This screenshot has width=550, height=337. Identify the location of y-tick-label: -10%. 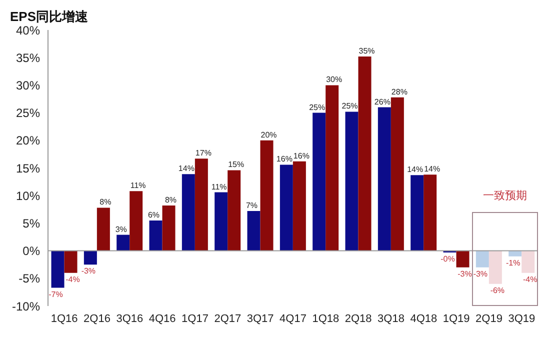
(26, 306).